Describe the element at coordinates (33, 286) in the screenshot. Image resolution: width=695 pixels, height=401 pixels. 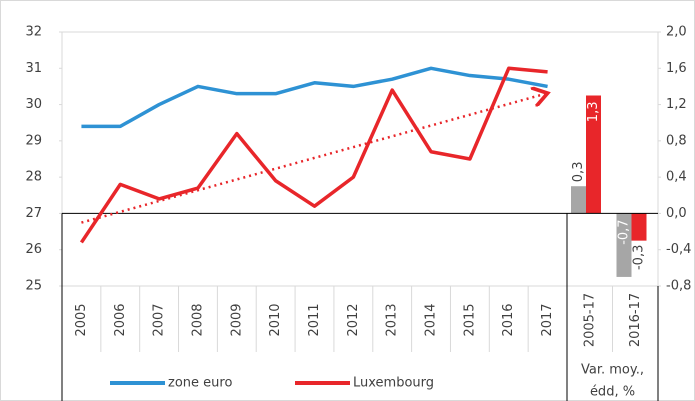
I see `y-tick-label: 25` at that location.